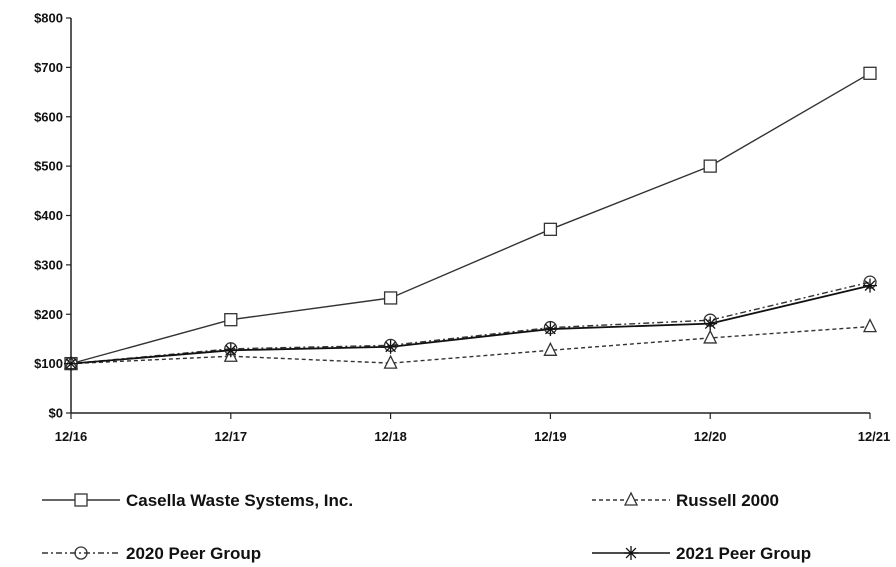 The width and height of the screenshot is (896, 567). I want to click on y-tick-label: $700, so click(48, 67).